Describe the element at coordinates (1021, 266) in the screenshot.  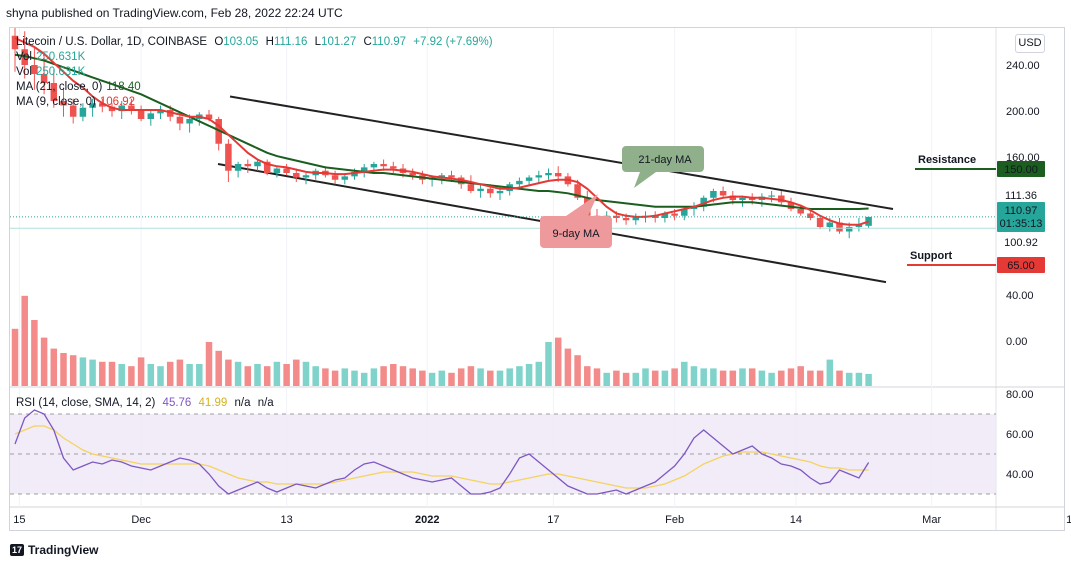
I see `support-price-marker-text: 65.00` at that location.